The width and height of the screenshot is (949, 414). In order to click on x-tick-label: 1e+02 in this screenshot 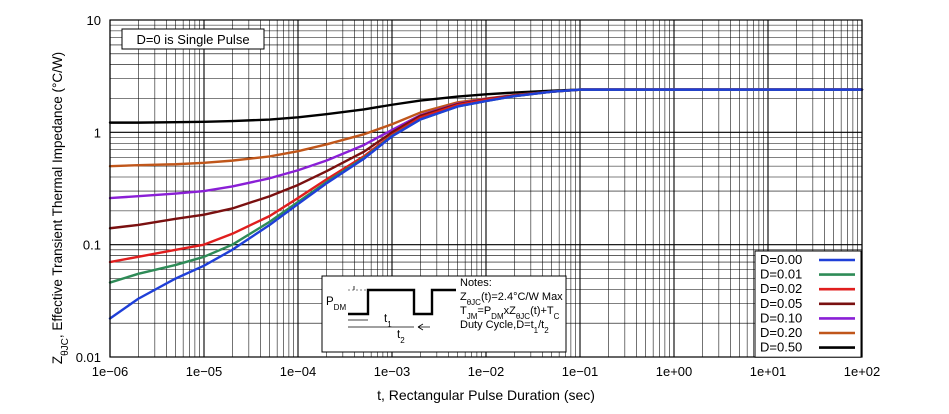, I will do `click(862, 371)`.